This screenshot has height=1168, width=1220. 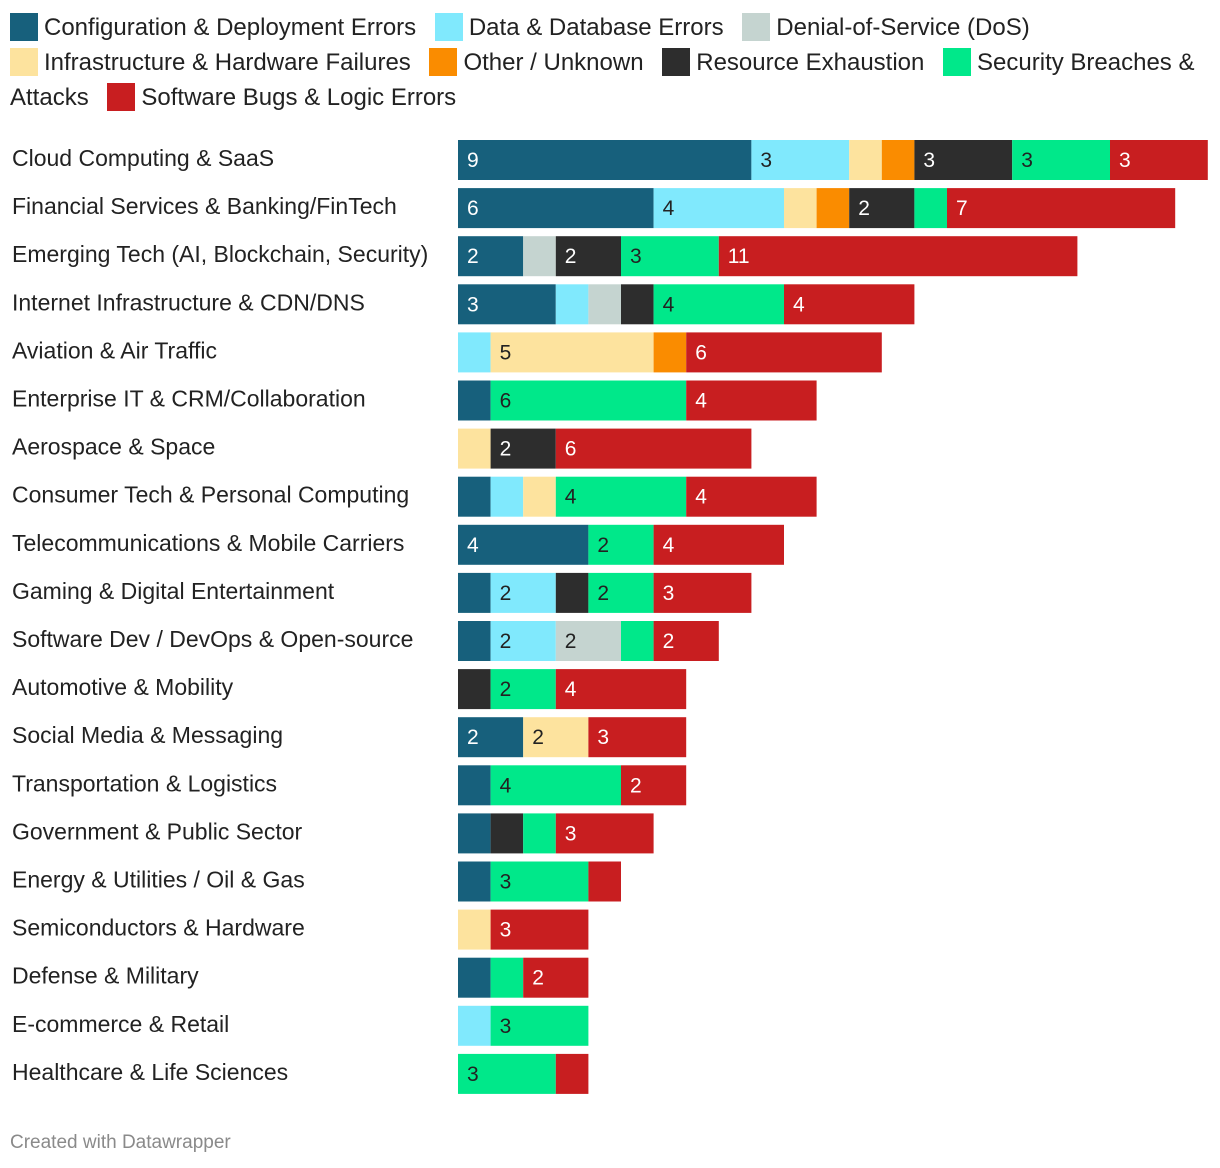 I want to click on category-label: Automotive & Mobility, so click(x=123, y=687).